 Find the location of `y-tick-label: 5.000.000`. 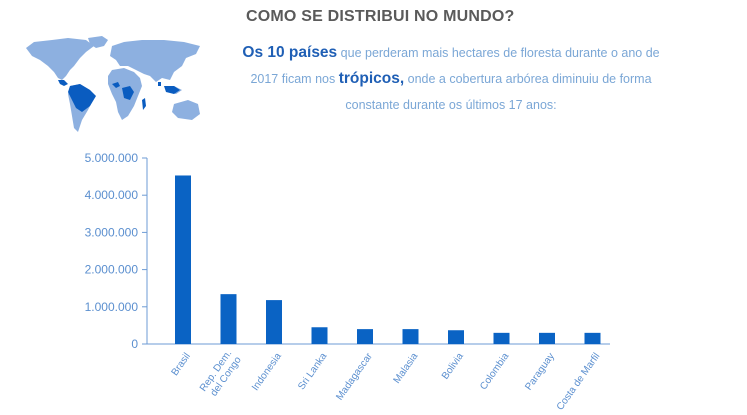

y-tick-label: 5.000.000 is located at coordinates (112, 158).